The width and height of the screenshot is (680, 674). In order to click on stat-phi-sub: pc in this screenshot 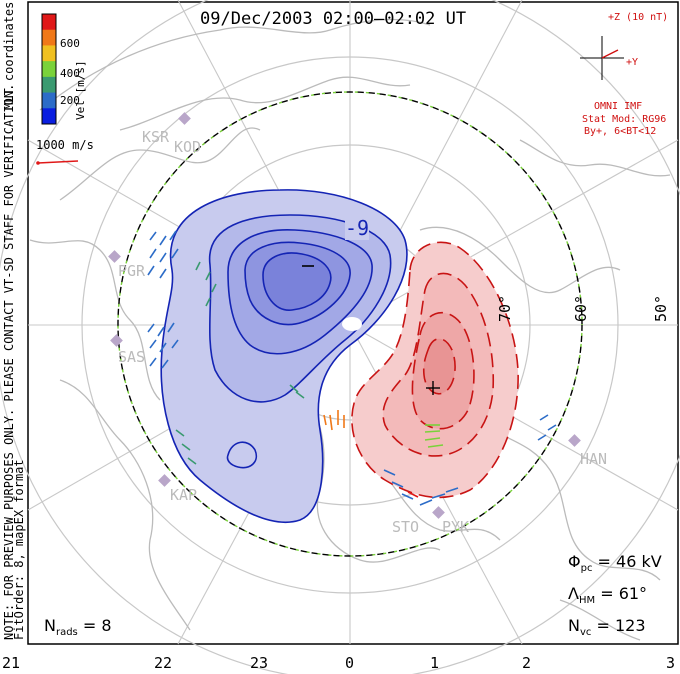, I will do `click(586, 569)`.